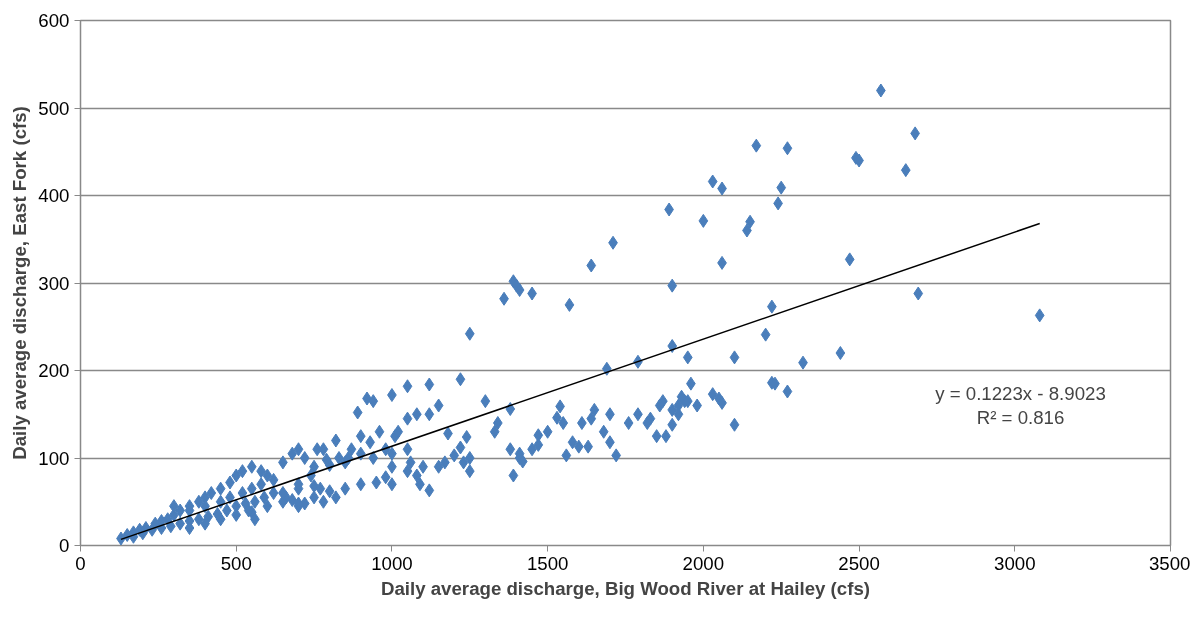  Describe the element at coordinates (1015, 563) in the screenshot. I see `x-tick-label: 3000` at that location.